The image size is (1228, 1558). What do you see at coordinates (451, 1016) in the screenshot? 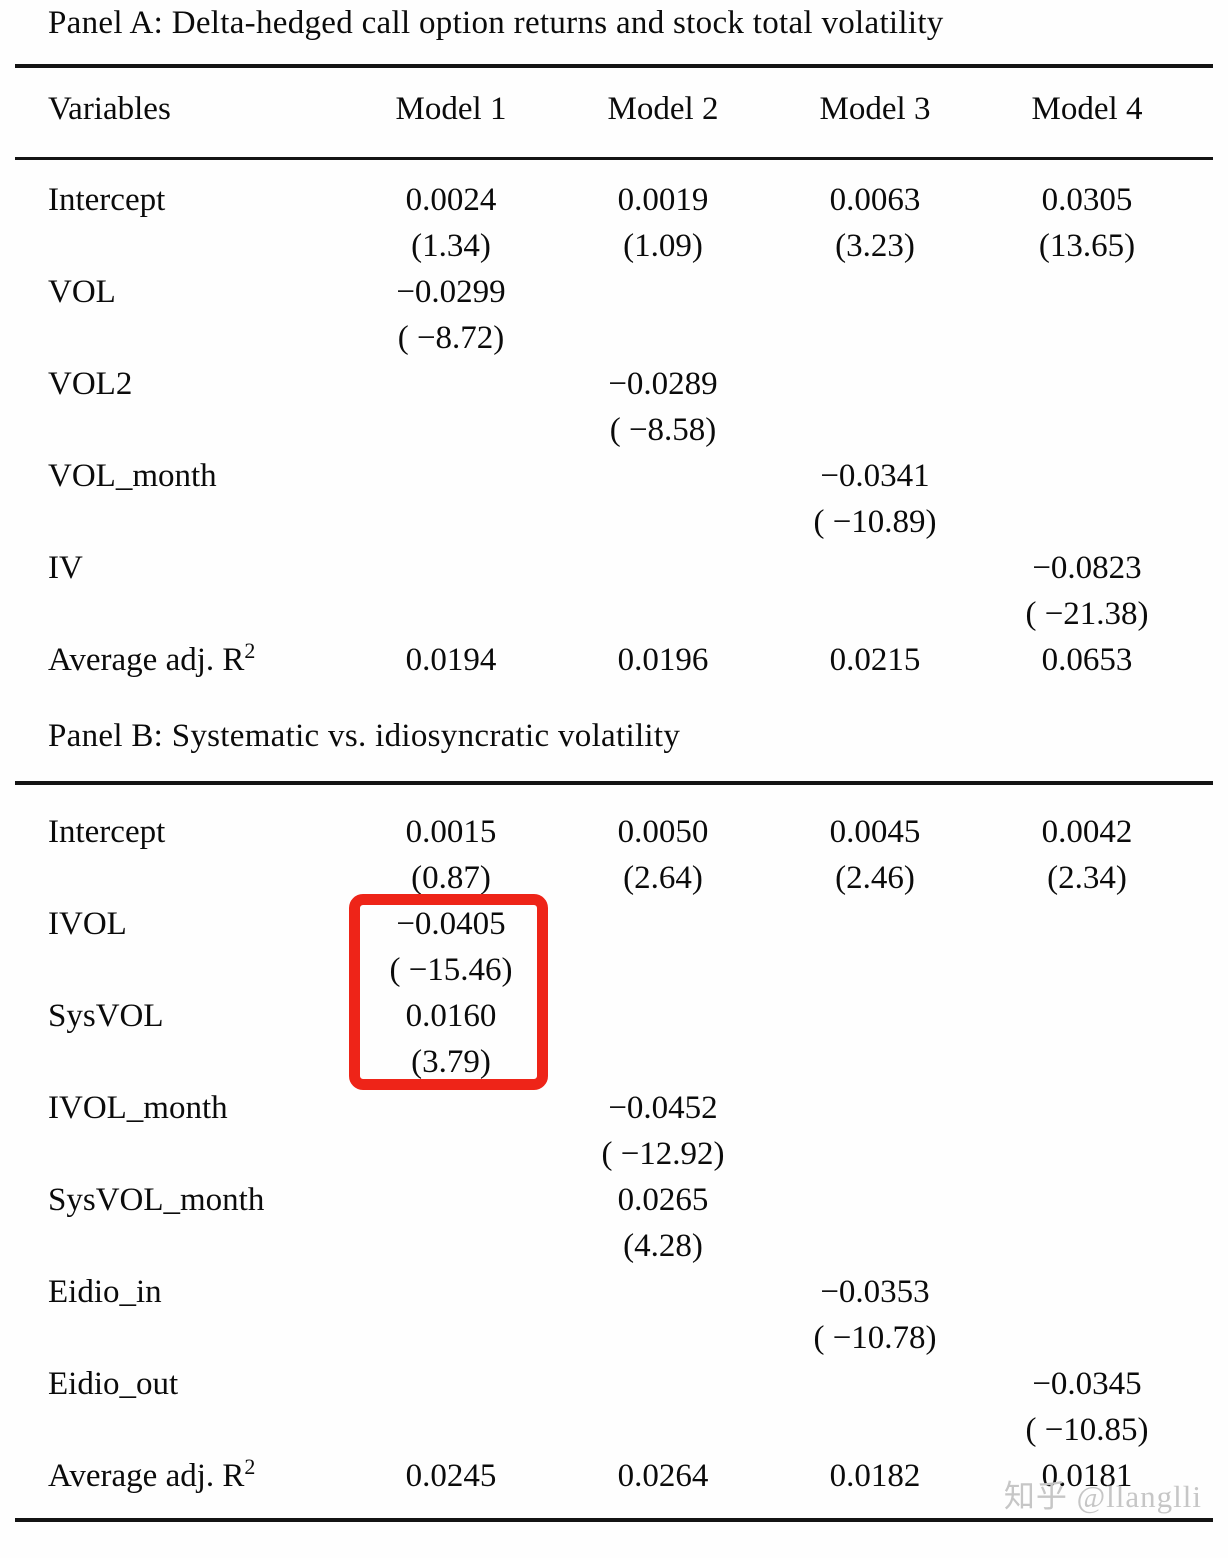
I see `coefficient-value: 0.0160` at bounding box center [451, 1016].